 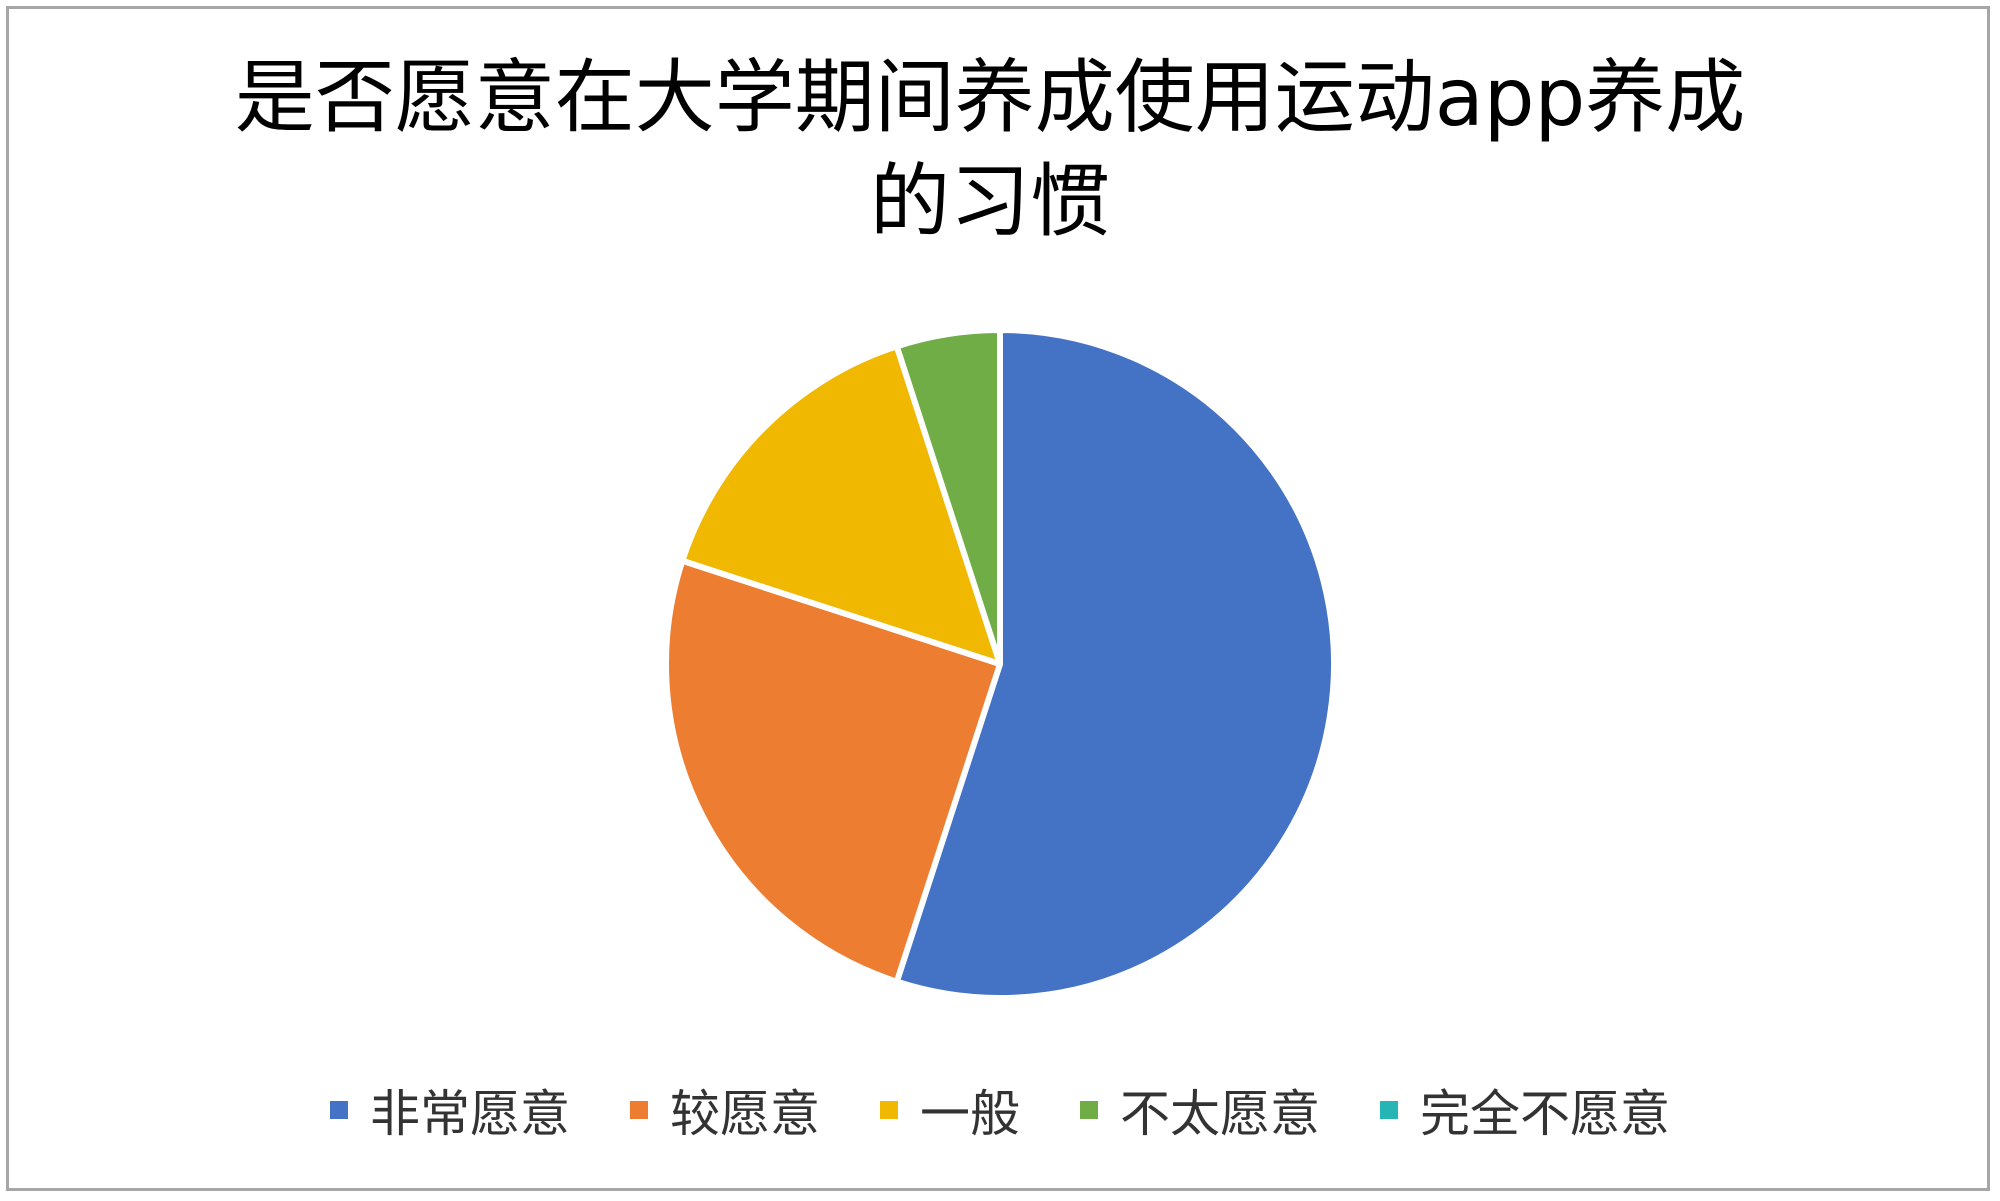 I want to click on pie-slice-very-willing, so click(x=1115, y=664).